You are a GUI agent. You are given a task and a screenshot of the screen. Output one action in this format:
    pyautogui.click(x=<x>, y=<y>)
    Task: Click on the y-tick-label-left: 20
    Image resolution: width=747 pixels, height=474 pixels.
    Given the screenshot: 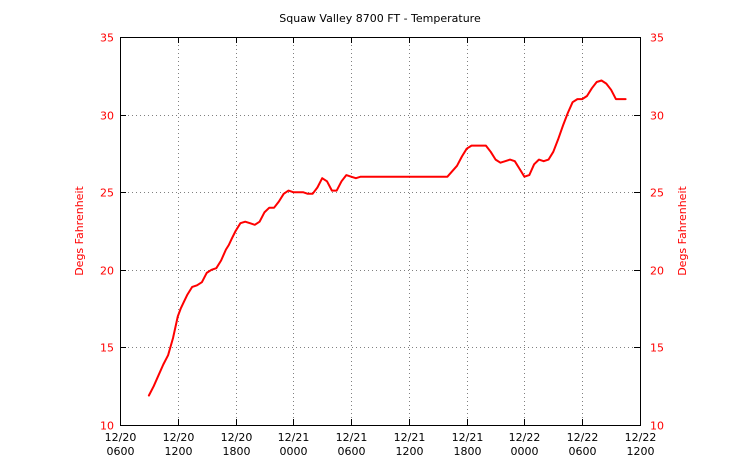 What is the action you would take?
    pyautogui.click(x=107, y=271)
    